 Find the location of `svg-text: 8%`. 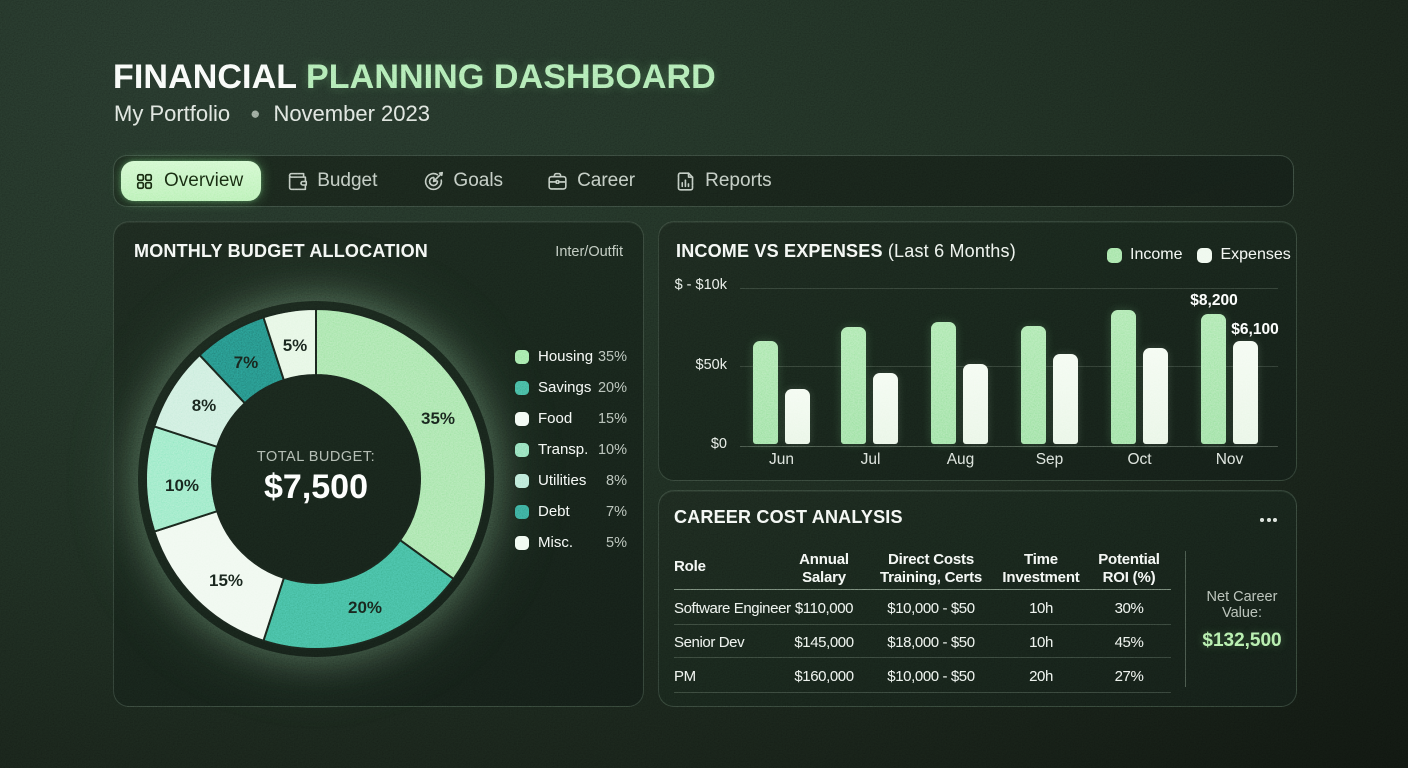

svg-text: 8% is located at coordinates (204, 405).